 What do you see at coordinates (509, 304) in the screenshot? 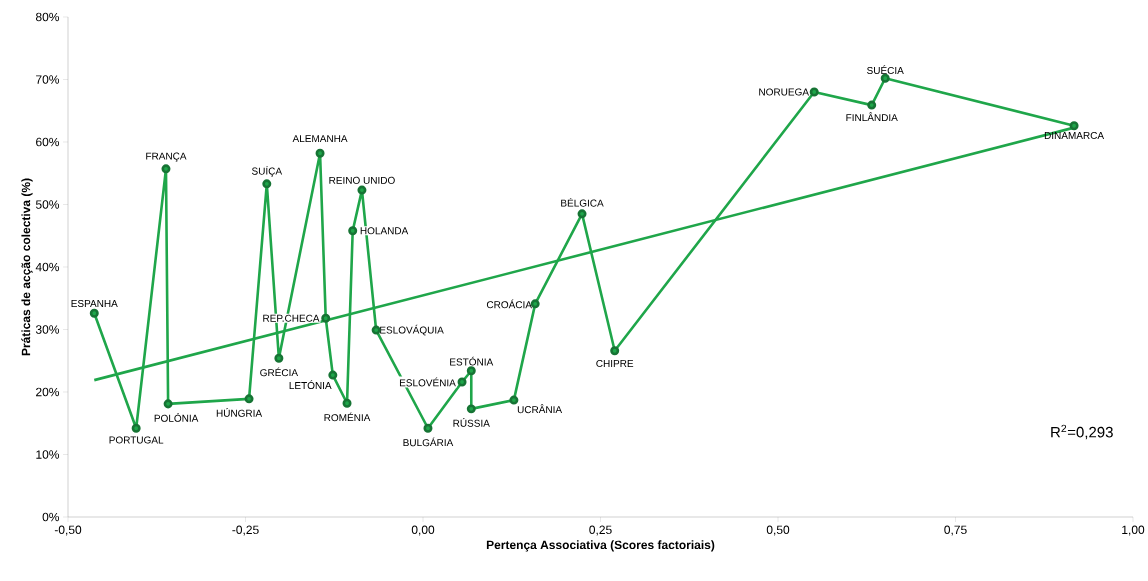
I see `annotation: CROÁCIA` at bounding box center [509, 304].